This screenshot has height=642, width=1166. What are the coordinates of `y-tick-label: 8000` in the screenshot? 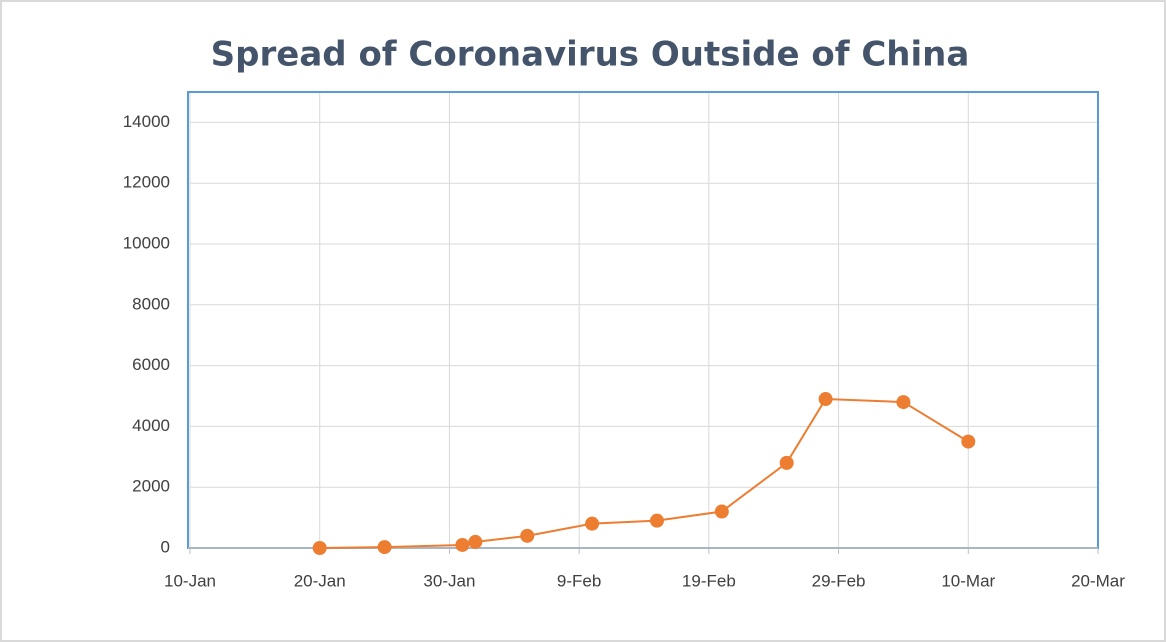 It's located at (151, 303).